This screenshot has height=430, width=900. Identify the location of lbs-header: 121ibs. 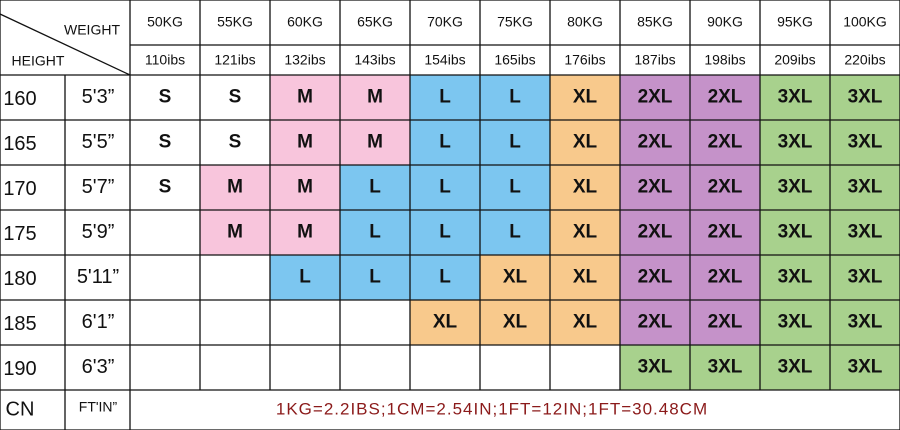
(234, 60).